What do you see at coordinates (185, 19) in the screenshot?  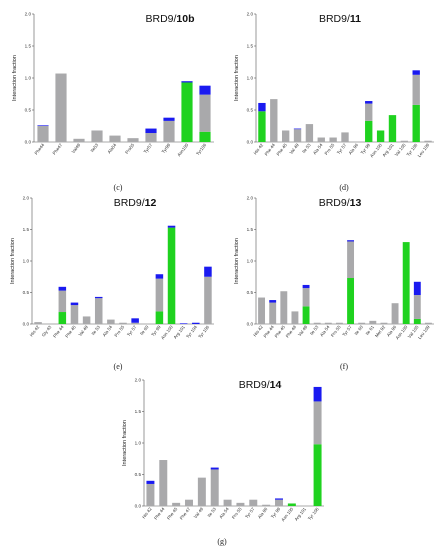 I see `chart-title-compound: 10b` at bounding box center [185, 19].